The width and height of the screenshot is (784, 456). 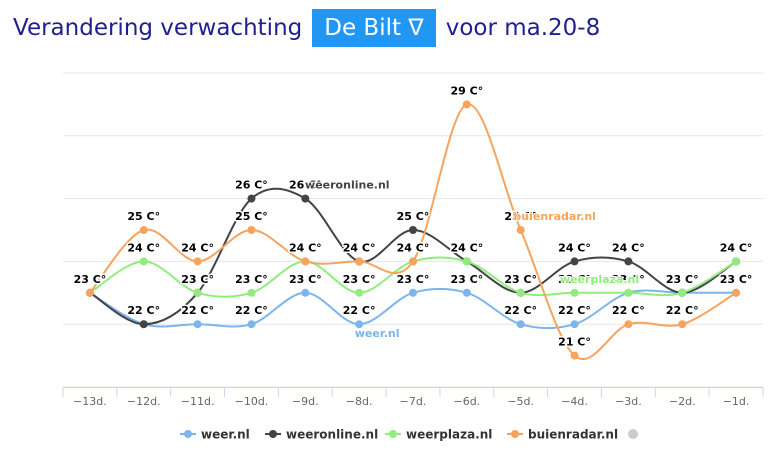 What do you see at coordinates (466, 401) in the screenshot?
I see `x-tick-label: −6d.` at bounding box center [466, 401].